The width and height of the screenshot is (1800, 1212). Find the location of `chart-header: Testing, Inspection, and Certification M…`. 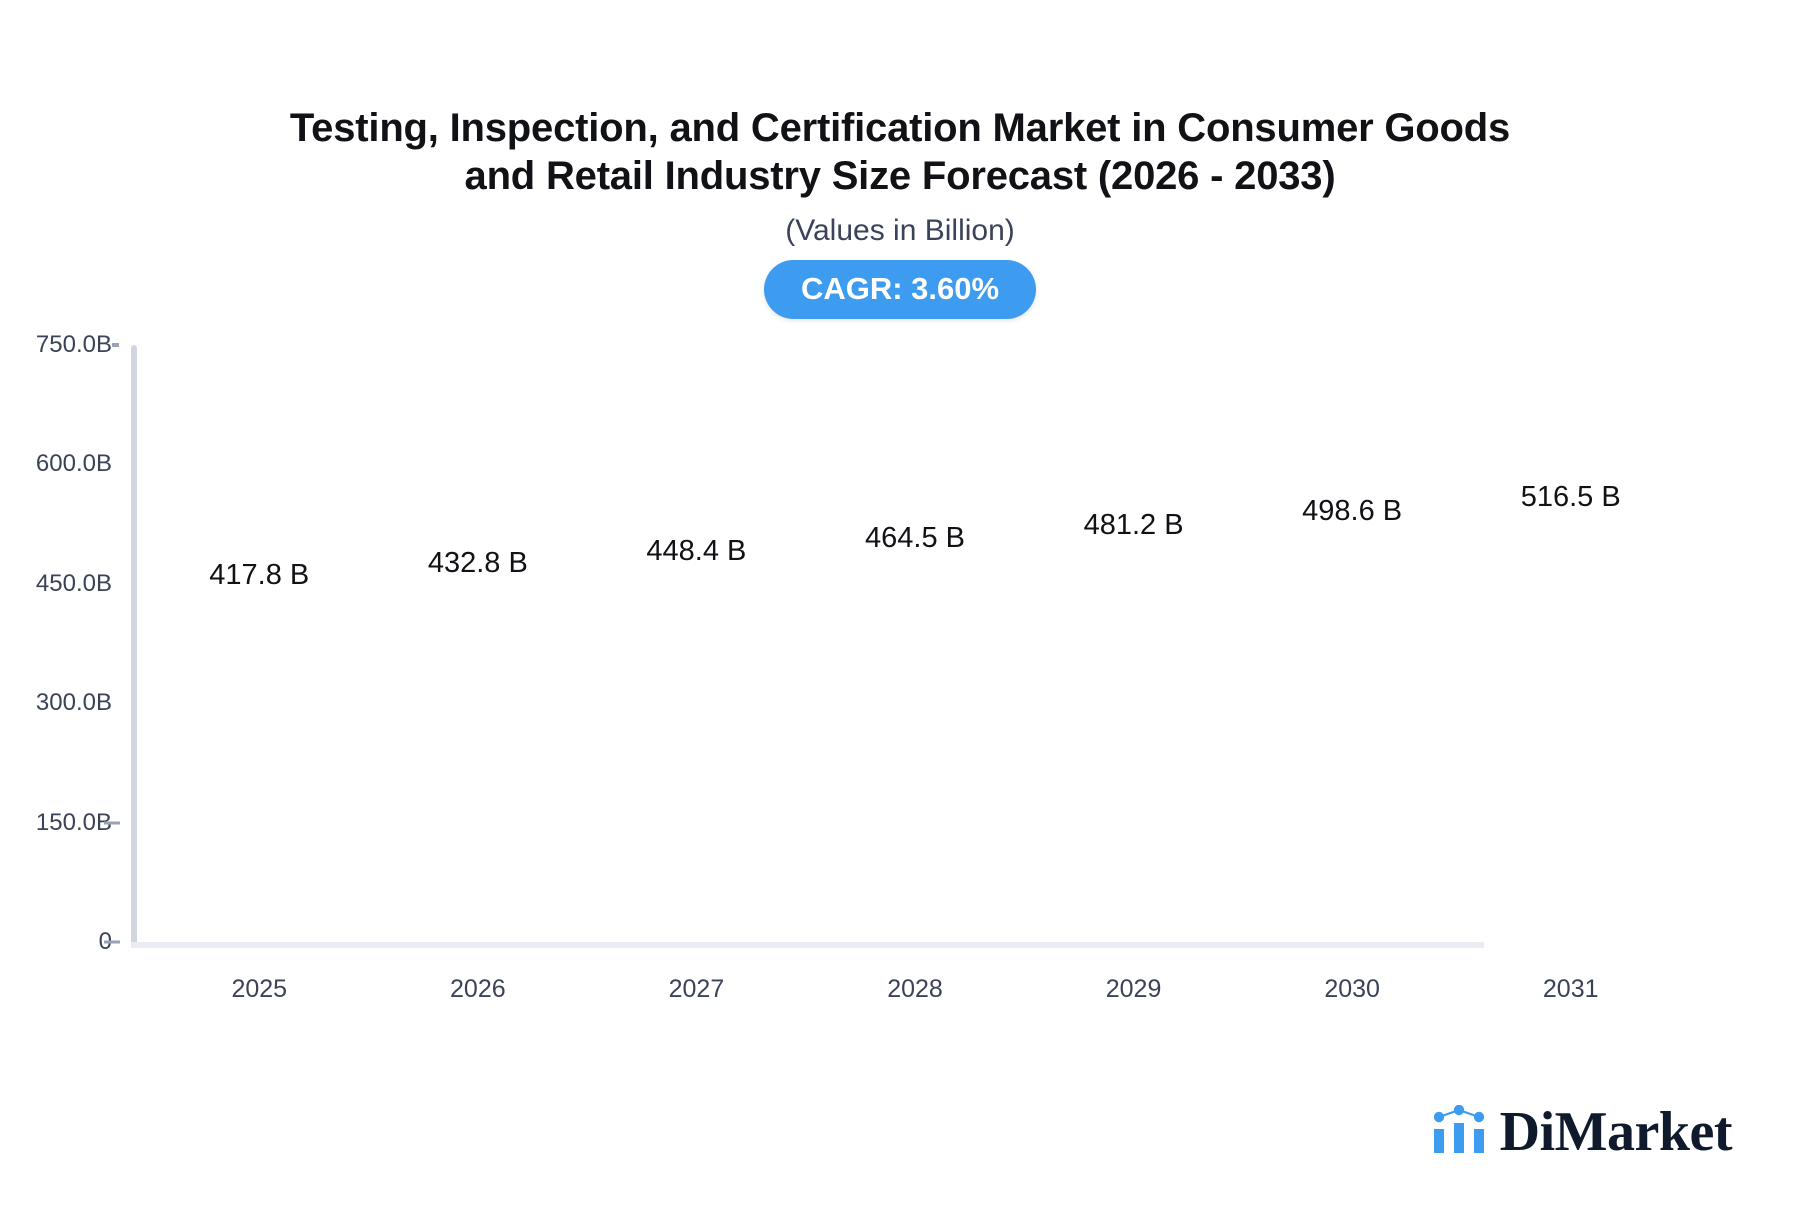

chart-header: Testing, Inspection, and Certification M… is located at coordinates (900, 176).